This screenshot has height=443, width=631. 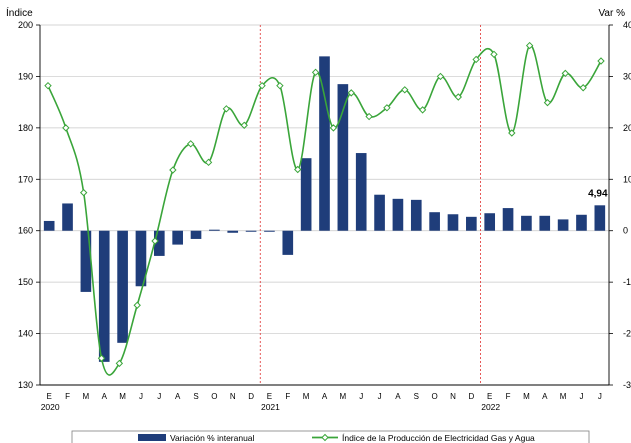 What do you see at coordinates (50, 407) in the screenshot?
I see `year-label: 2020` at bounding box center [50, 407].